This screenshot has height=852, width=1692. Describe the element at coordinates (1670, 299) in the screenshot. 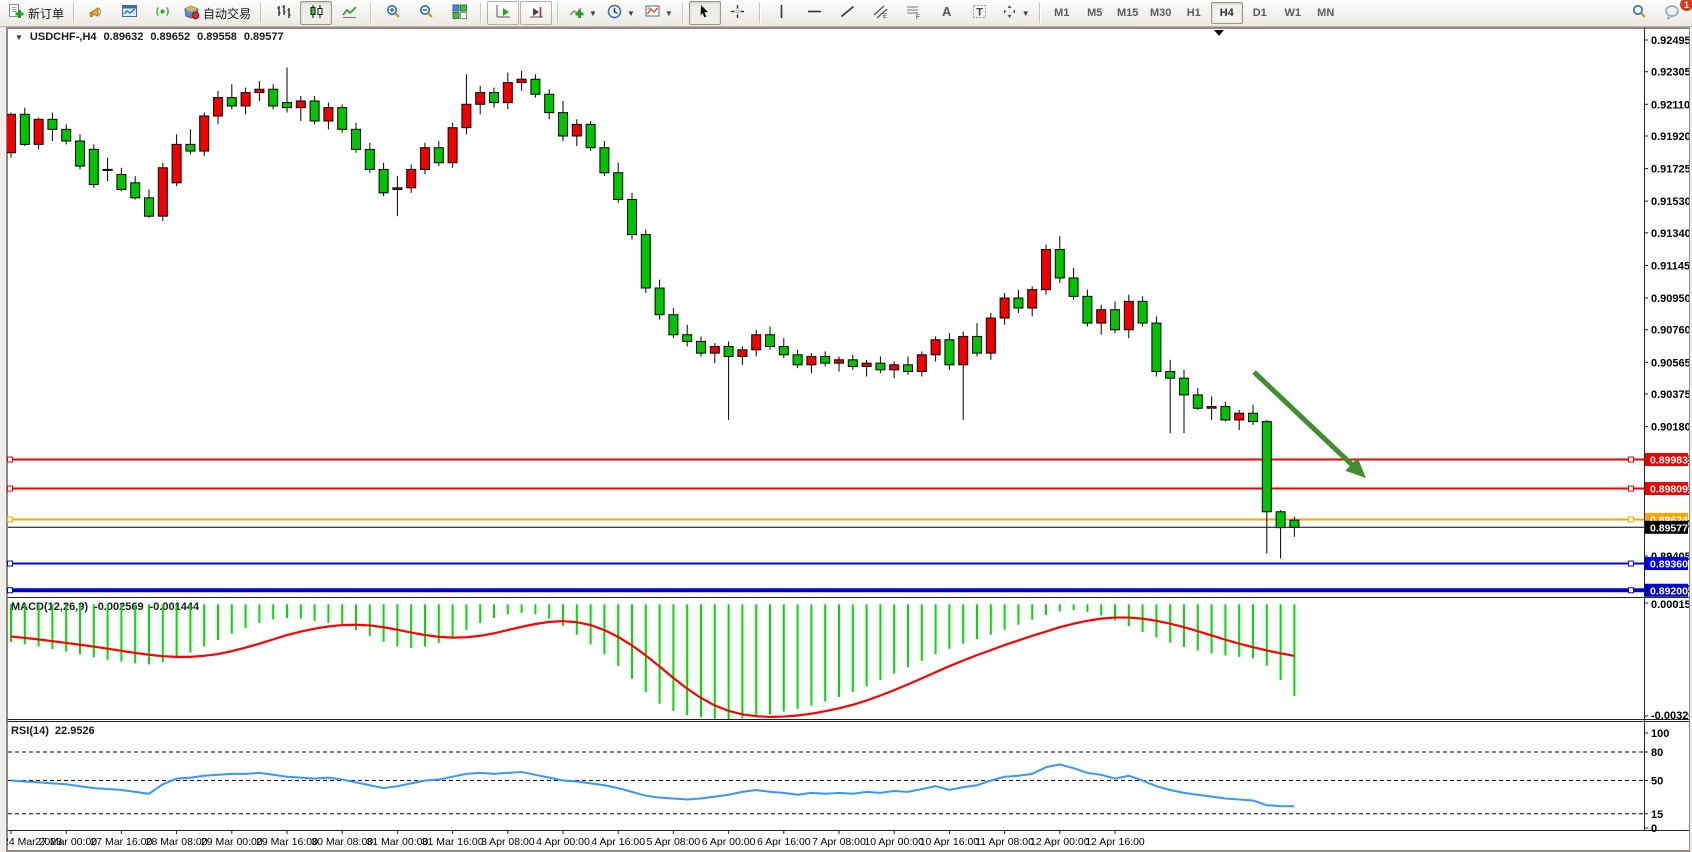

I see `svg-text: 0.90950` at that location.